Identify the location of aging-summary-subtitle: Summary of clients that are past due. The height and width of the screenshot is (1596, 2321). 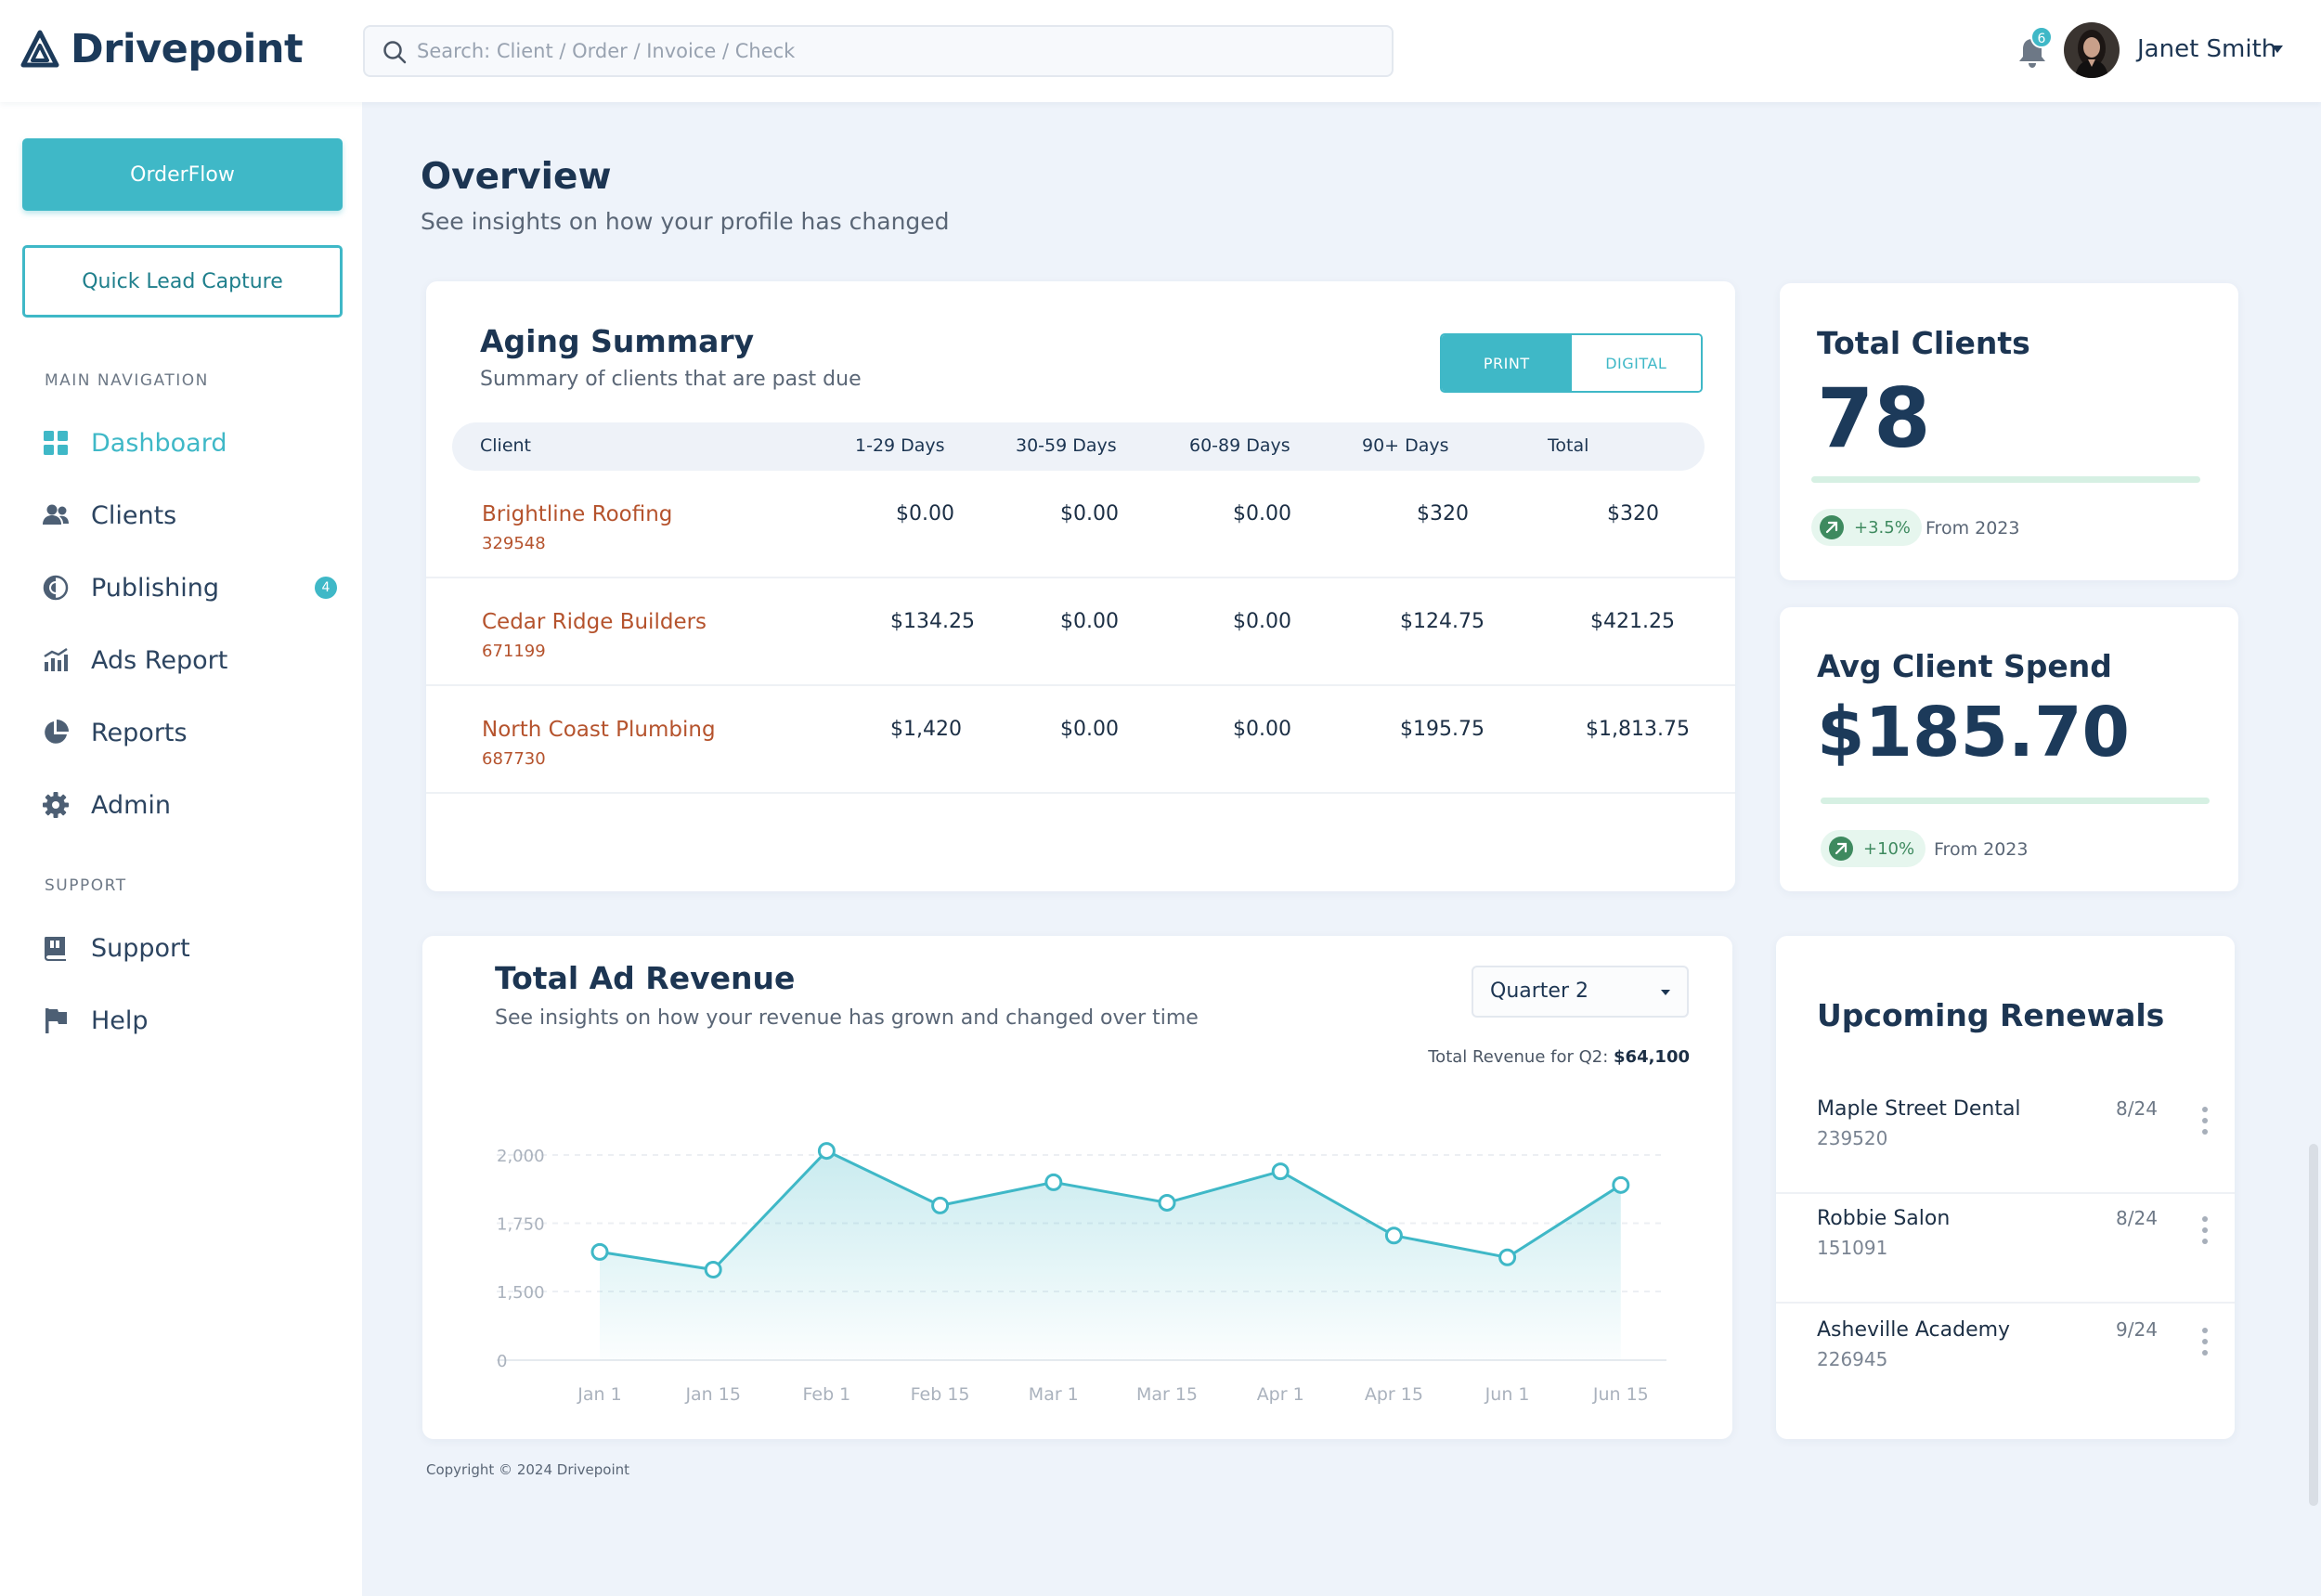
(671, 380).